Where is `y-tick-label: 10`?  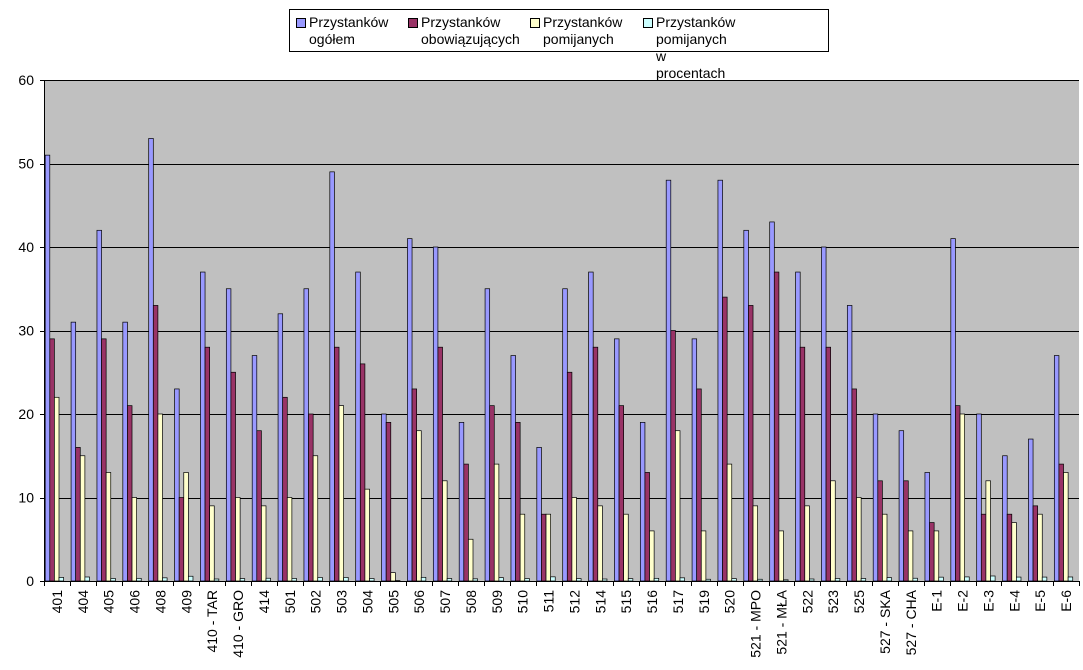 y-tick-label: 10 is located at coordinates (26, 498).